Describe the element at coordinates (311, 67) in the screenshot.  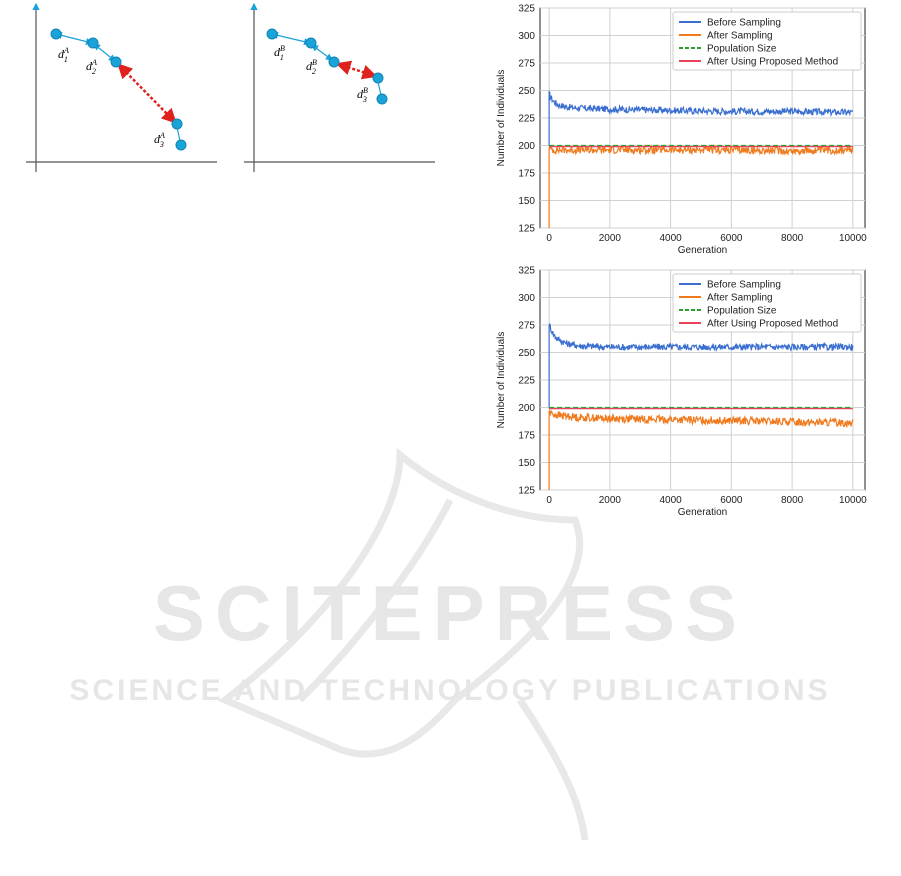
I see `label-d2b: dB 2` at that location.